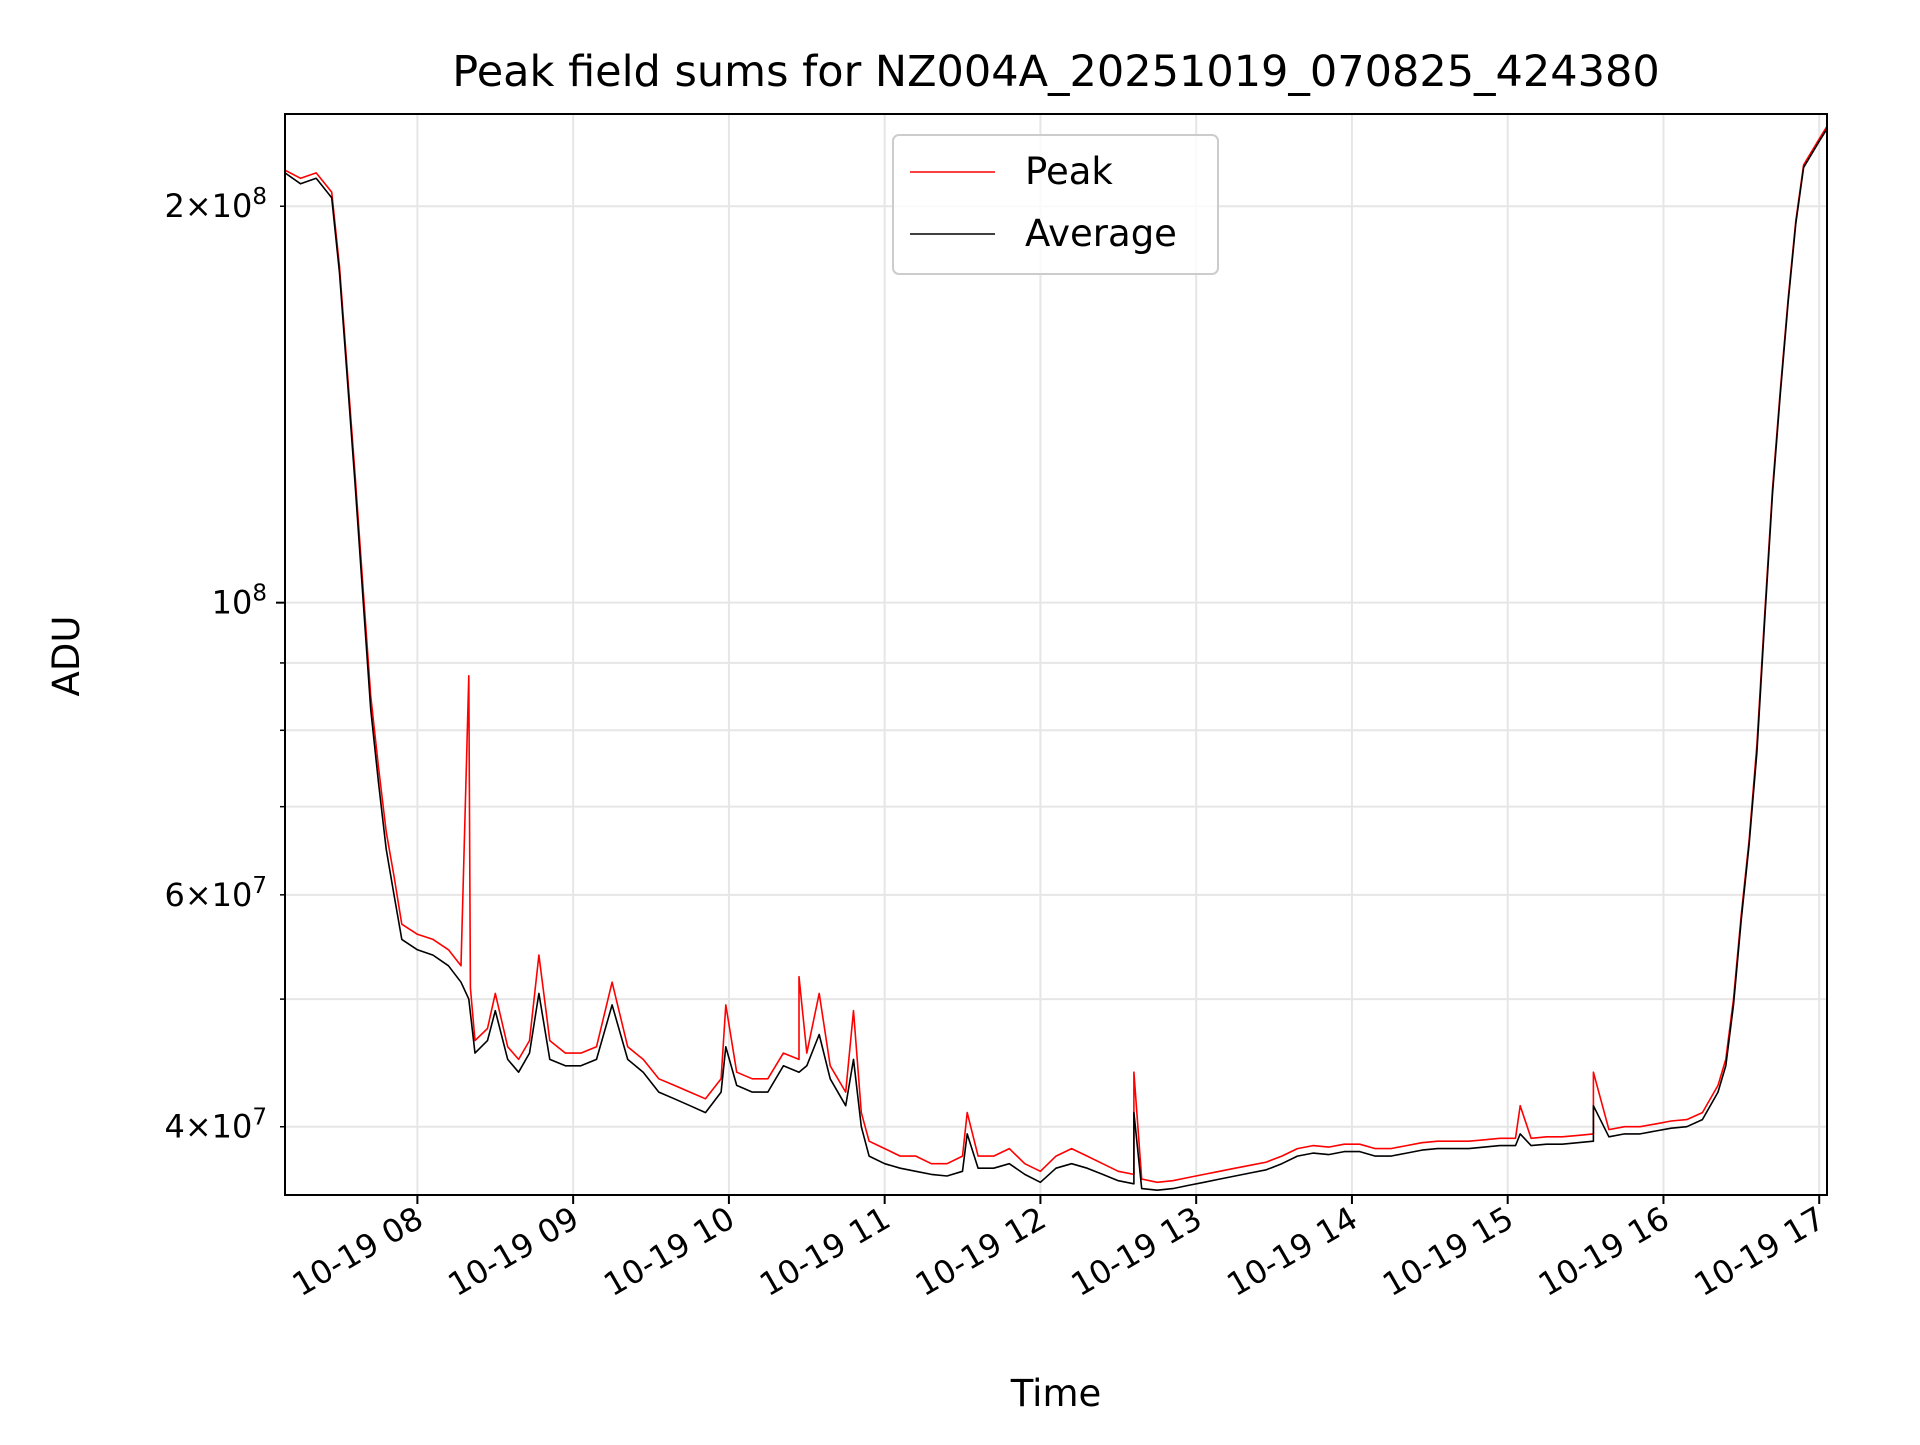  I want to click on legend-box, so click(1055, 204).